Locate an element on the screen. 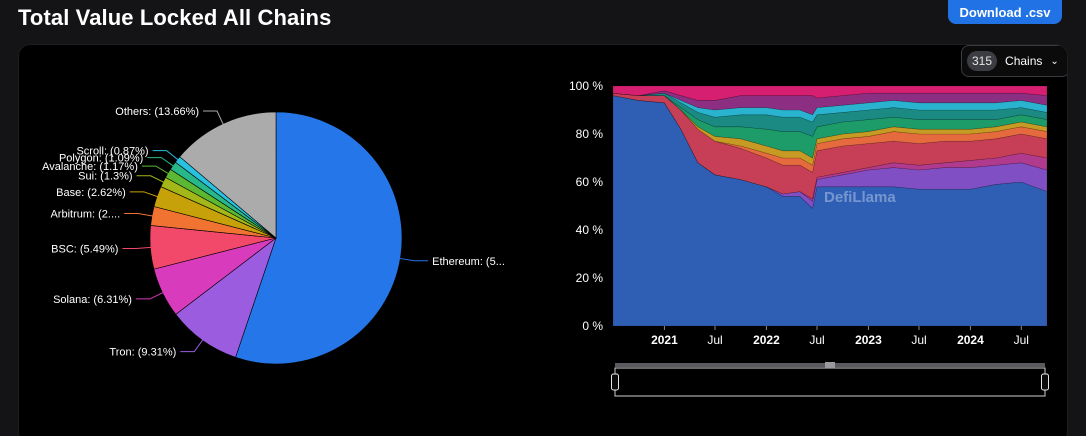  pie-leader-scroll is located at coordinates (166, 156).